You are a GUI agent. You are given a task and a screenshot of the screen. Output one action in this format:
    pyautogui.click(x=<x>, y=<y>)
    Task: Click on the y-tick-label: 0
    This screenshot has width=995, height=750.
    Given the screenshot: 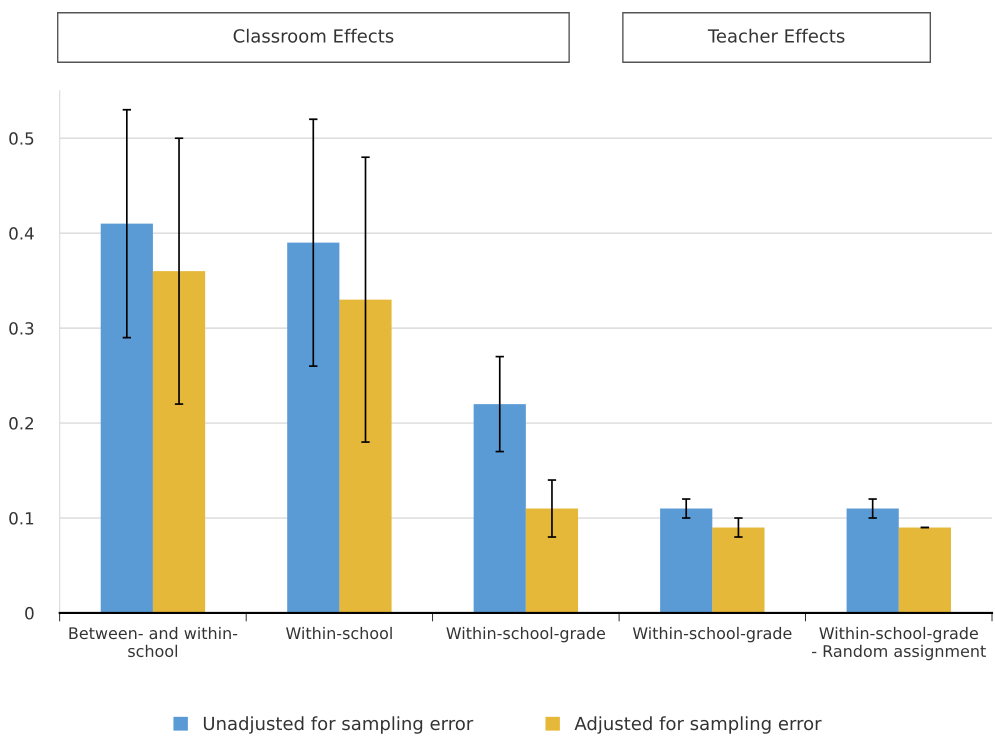 What is the action you would take?
    pyautogui.click(x=29, y=613)
    